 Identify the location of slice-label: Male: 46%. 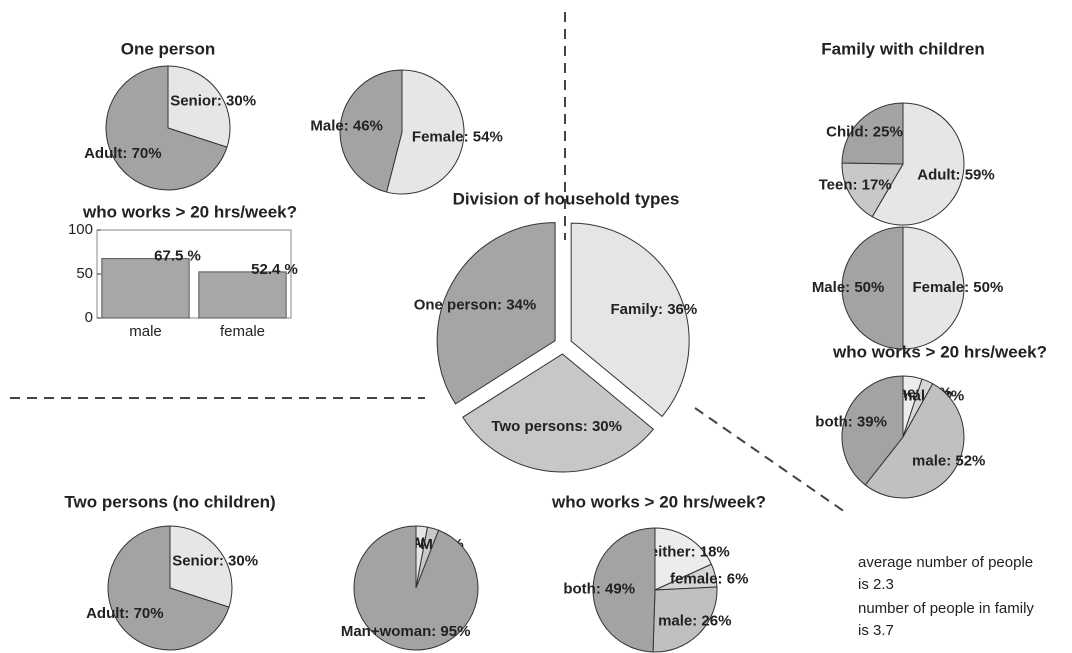
(346, 125).